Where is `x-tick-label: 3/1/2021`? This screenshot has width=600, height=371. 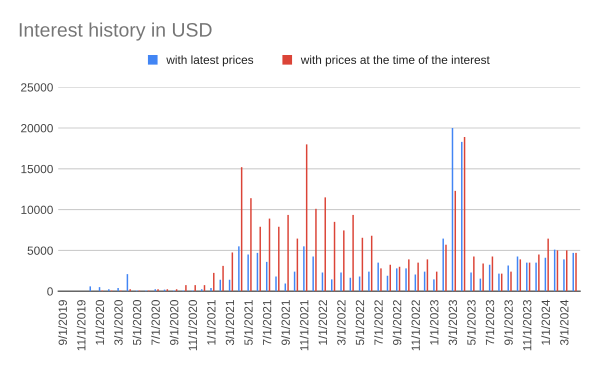
x-tick-label: 3/1/2021 is located at coordinates (229, 323).